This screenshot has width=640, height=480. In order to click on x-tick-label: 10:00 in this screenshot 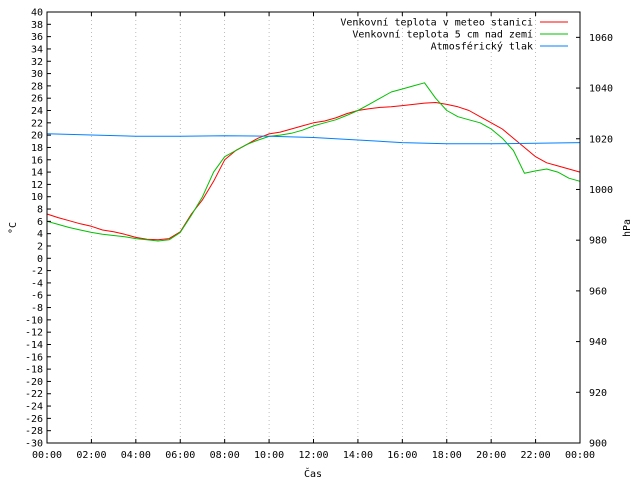, I will do `click(269, 455)`.